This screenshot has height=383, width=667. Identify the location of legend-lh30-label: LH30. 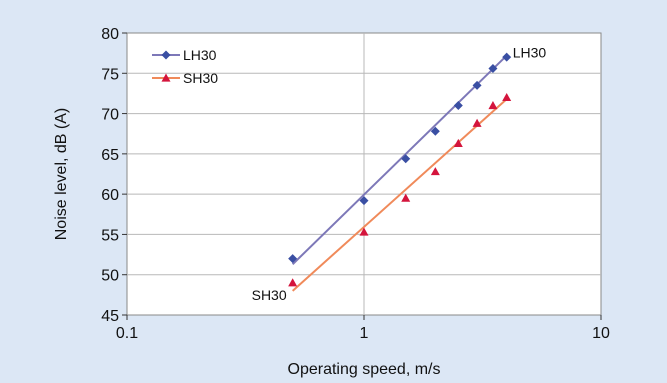
(200, 55).